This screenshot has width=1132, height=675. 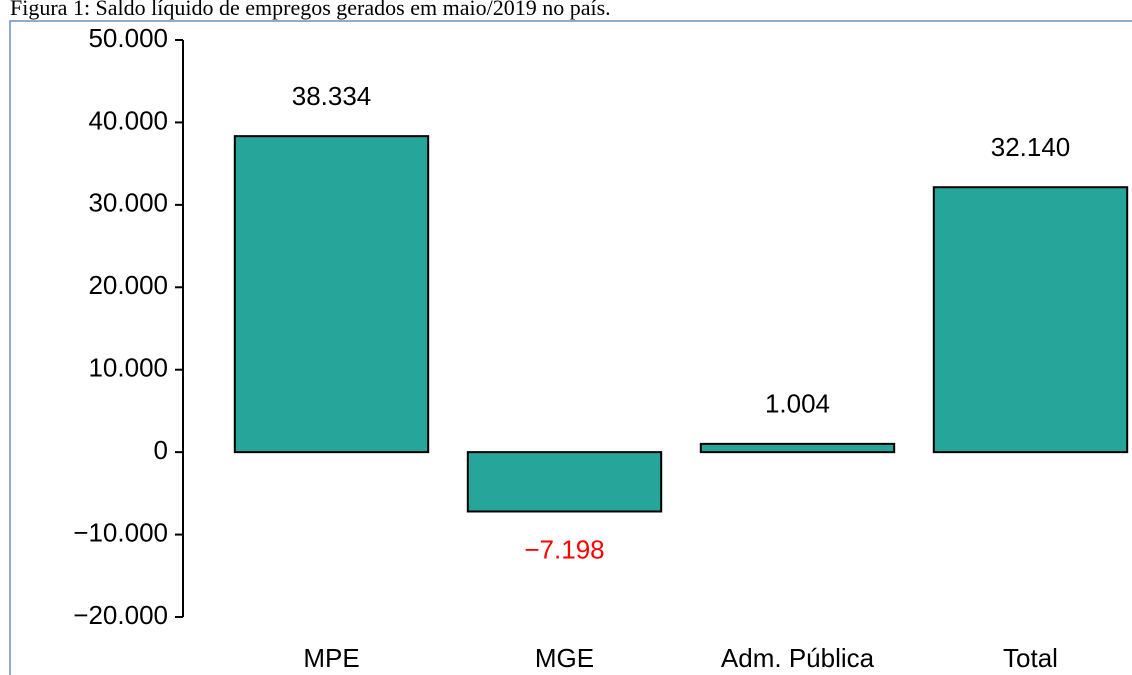 I want to click on value-label: 38.334, so click(x=332, y=96).